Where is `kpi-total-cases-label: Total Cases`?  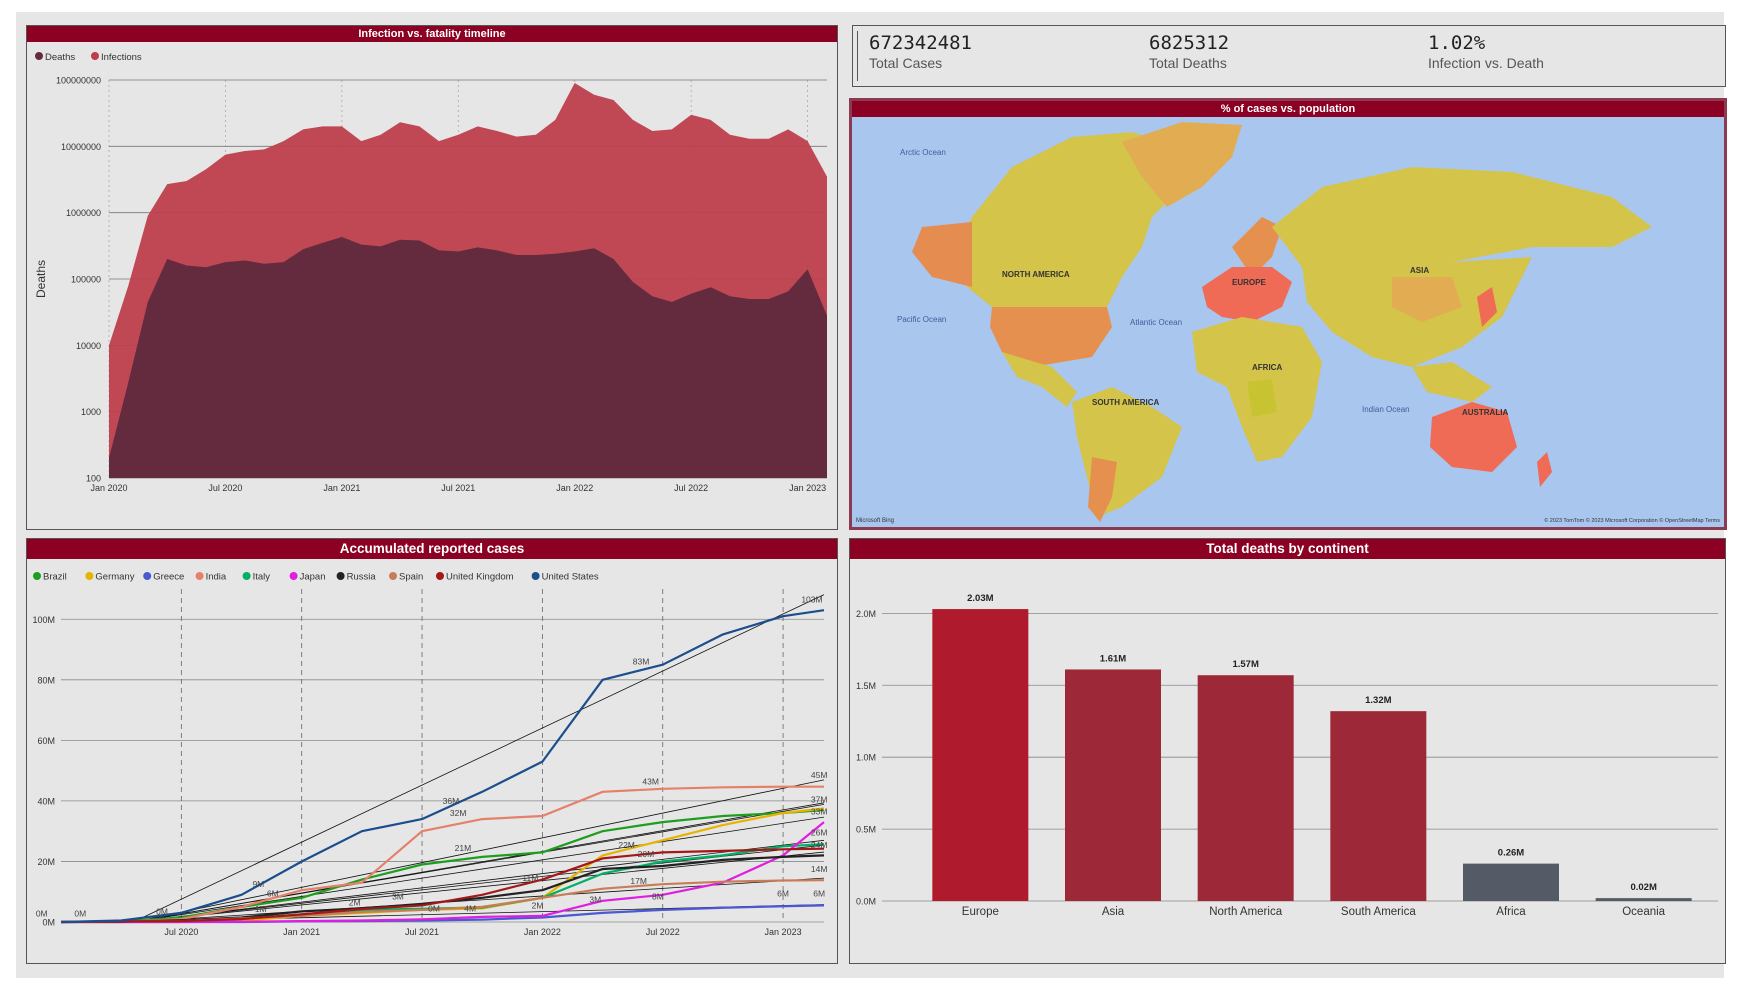 kpi-total-cases-label: Total Cases is located at coordinates (906, 63).